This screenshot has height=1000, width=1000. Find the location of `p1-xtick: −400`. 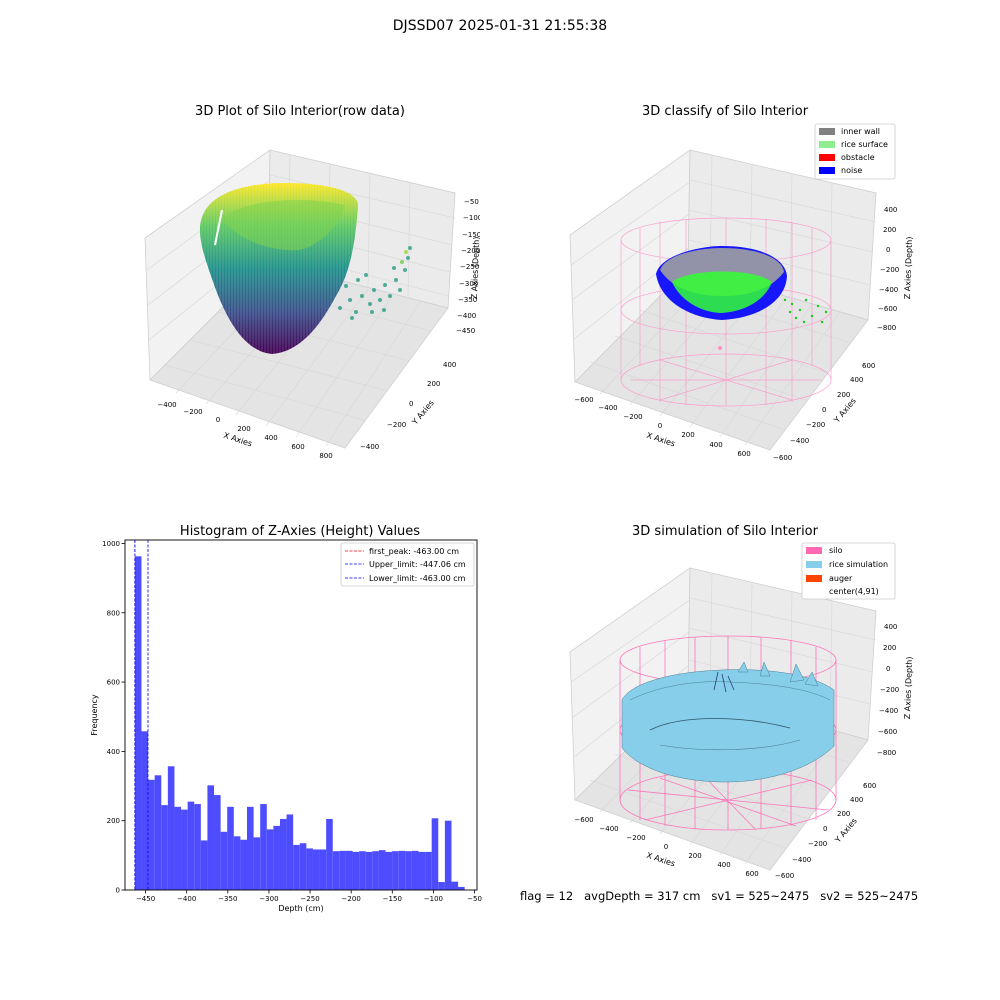

p1-xtick: −400 is located at coordinates (166, 405).